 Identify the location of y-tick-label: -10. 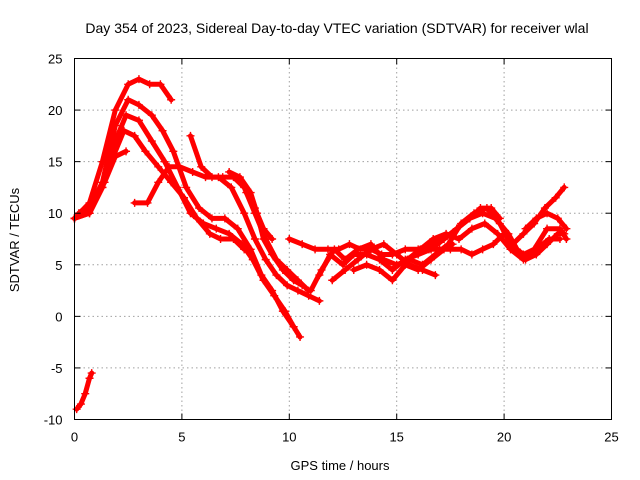
(53, 420).